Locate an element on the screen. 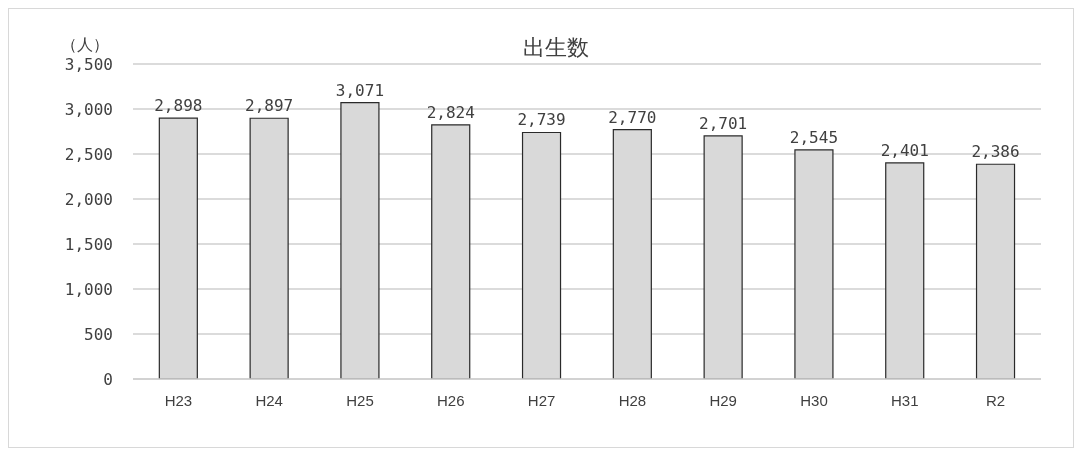  x-tick-label: H23 is located at coordinates (178, 400).